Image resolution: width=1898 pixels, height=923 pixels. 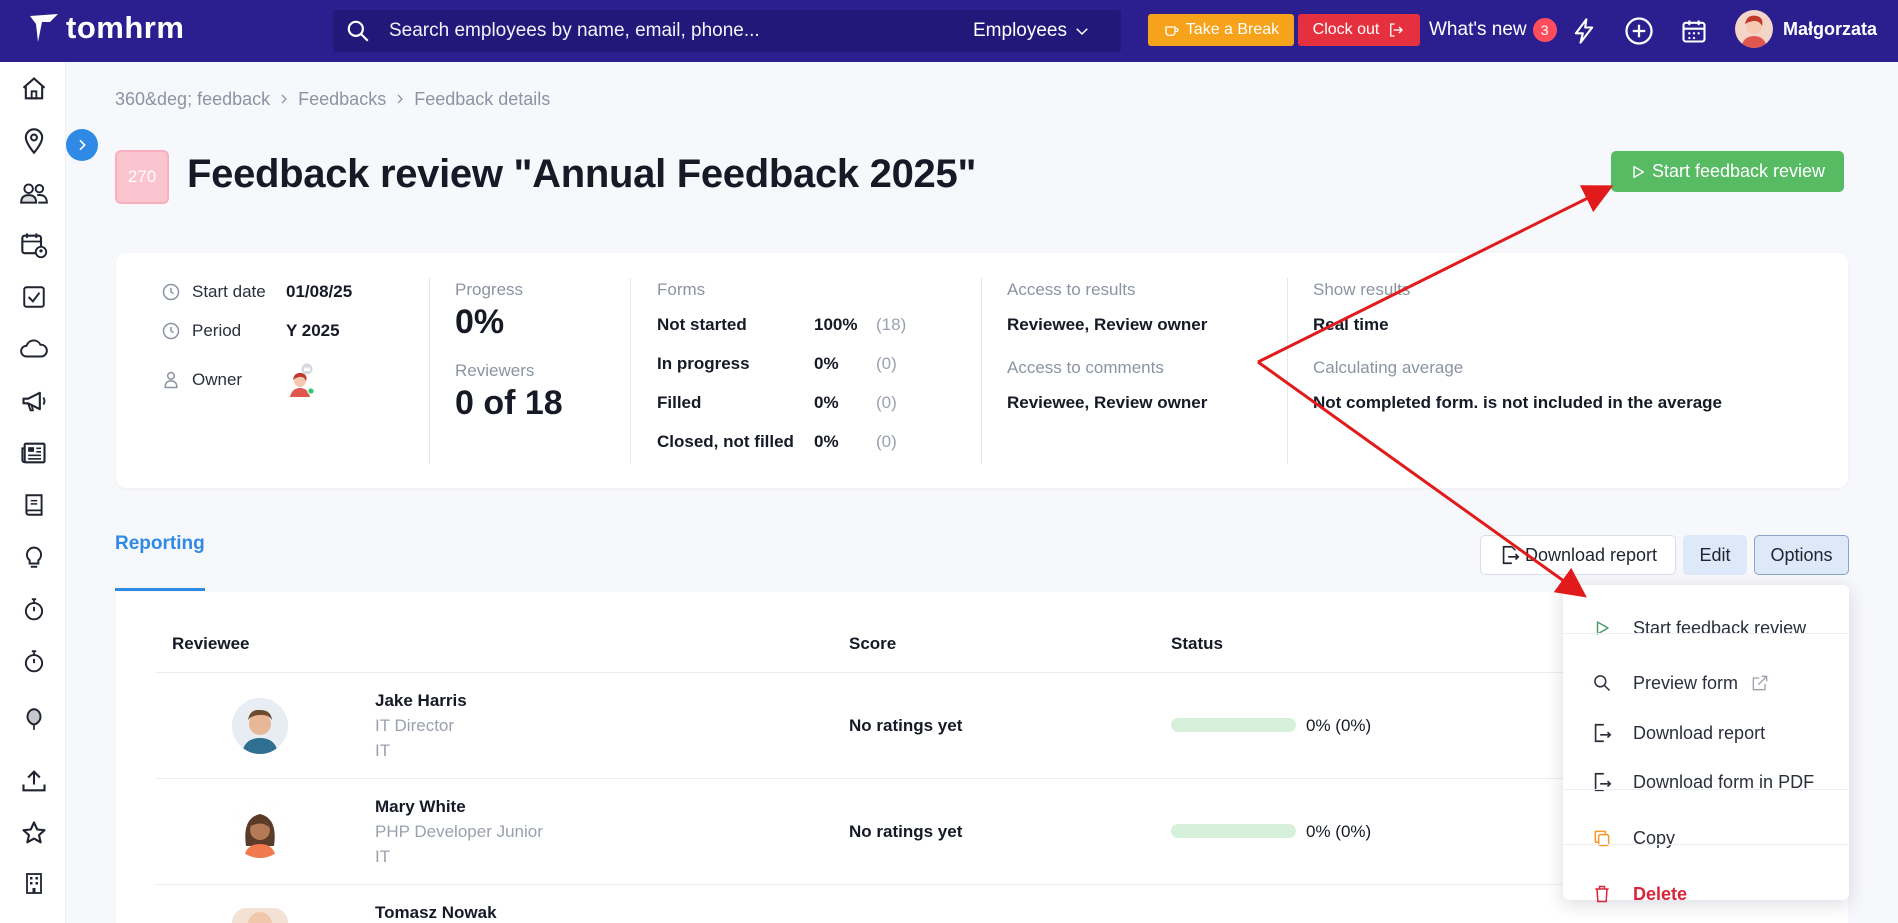 What do you see at coordinates (125, 27) in the screenshot?
I see `logo-text: tomhrm` at bounding box center [125, 27].